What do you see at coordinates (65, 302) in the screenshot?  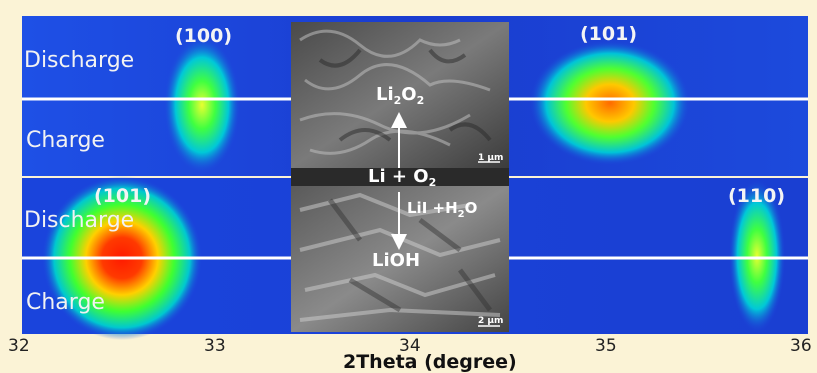 I see `bottom-charge-label: Charge` at bounding box center [65, 302].